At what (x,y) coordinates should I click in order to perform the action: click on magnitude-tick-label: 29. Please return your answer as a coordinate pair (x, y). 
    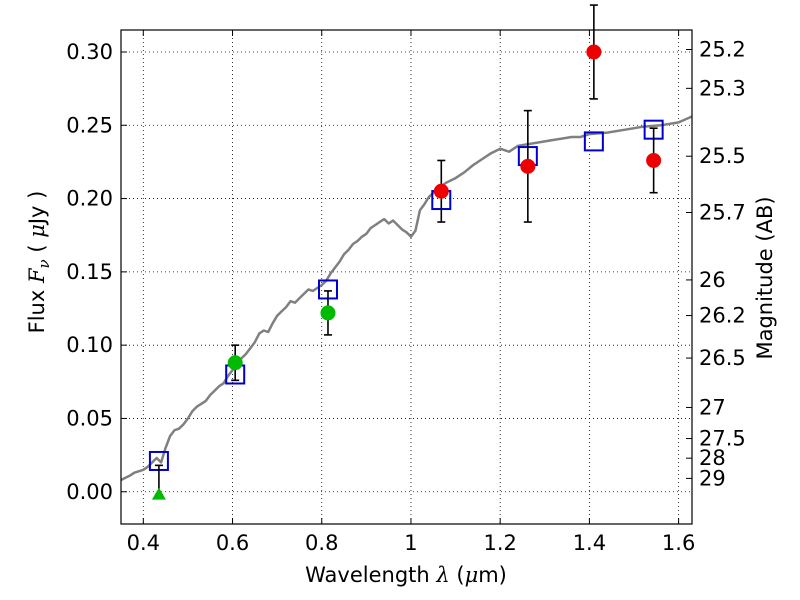
    Looking at the image, I should click on (712, 478).